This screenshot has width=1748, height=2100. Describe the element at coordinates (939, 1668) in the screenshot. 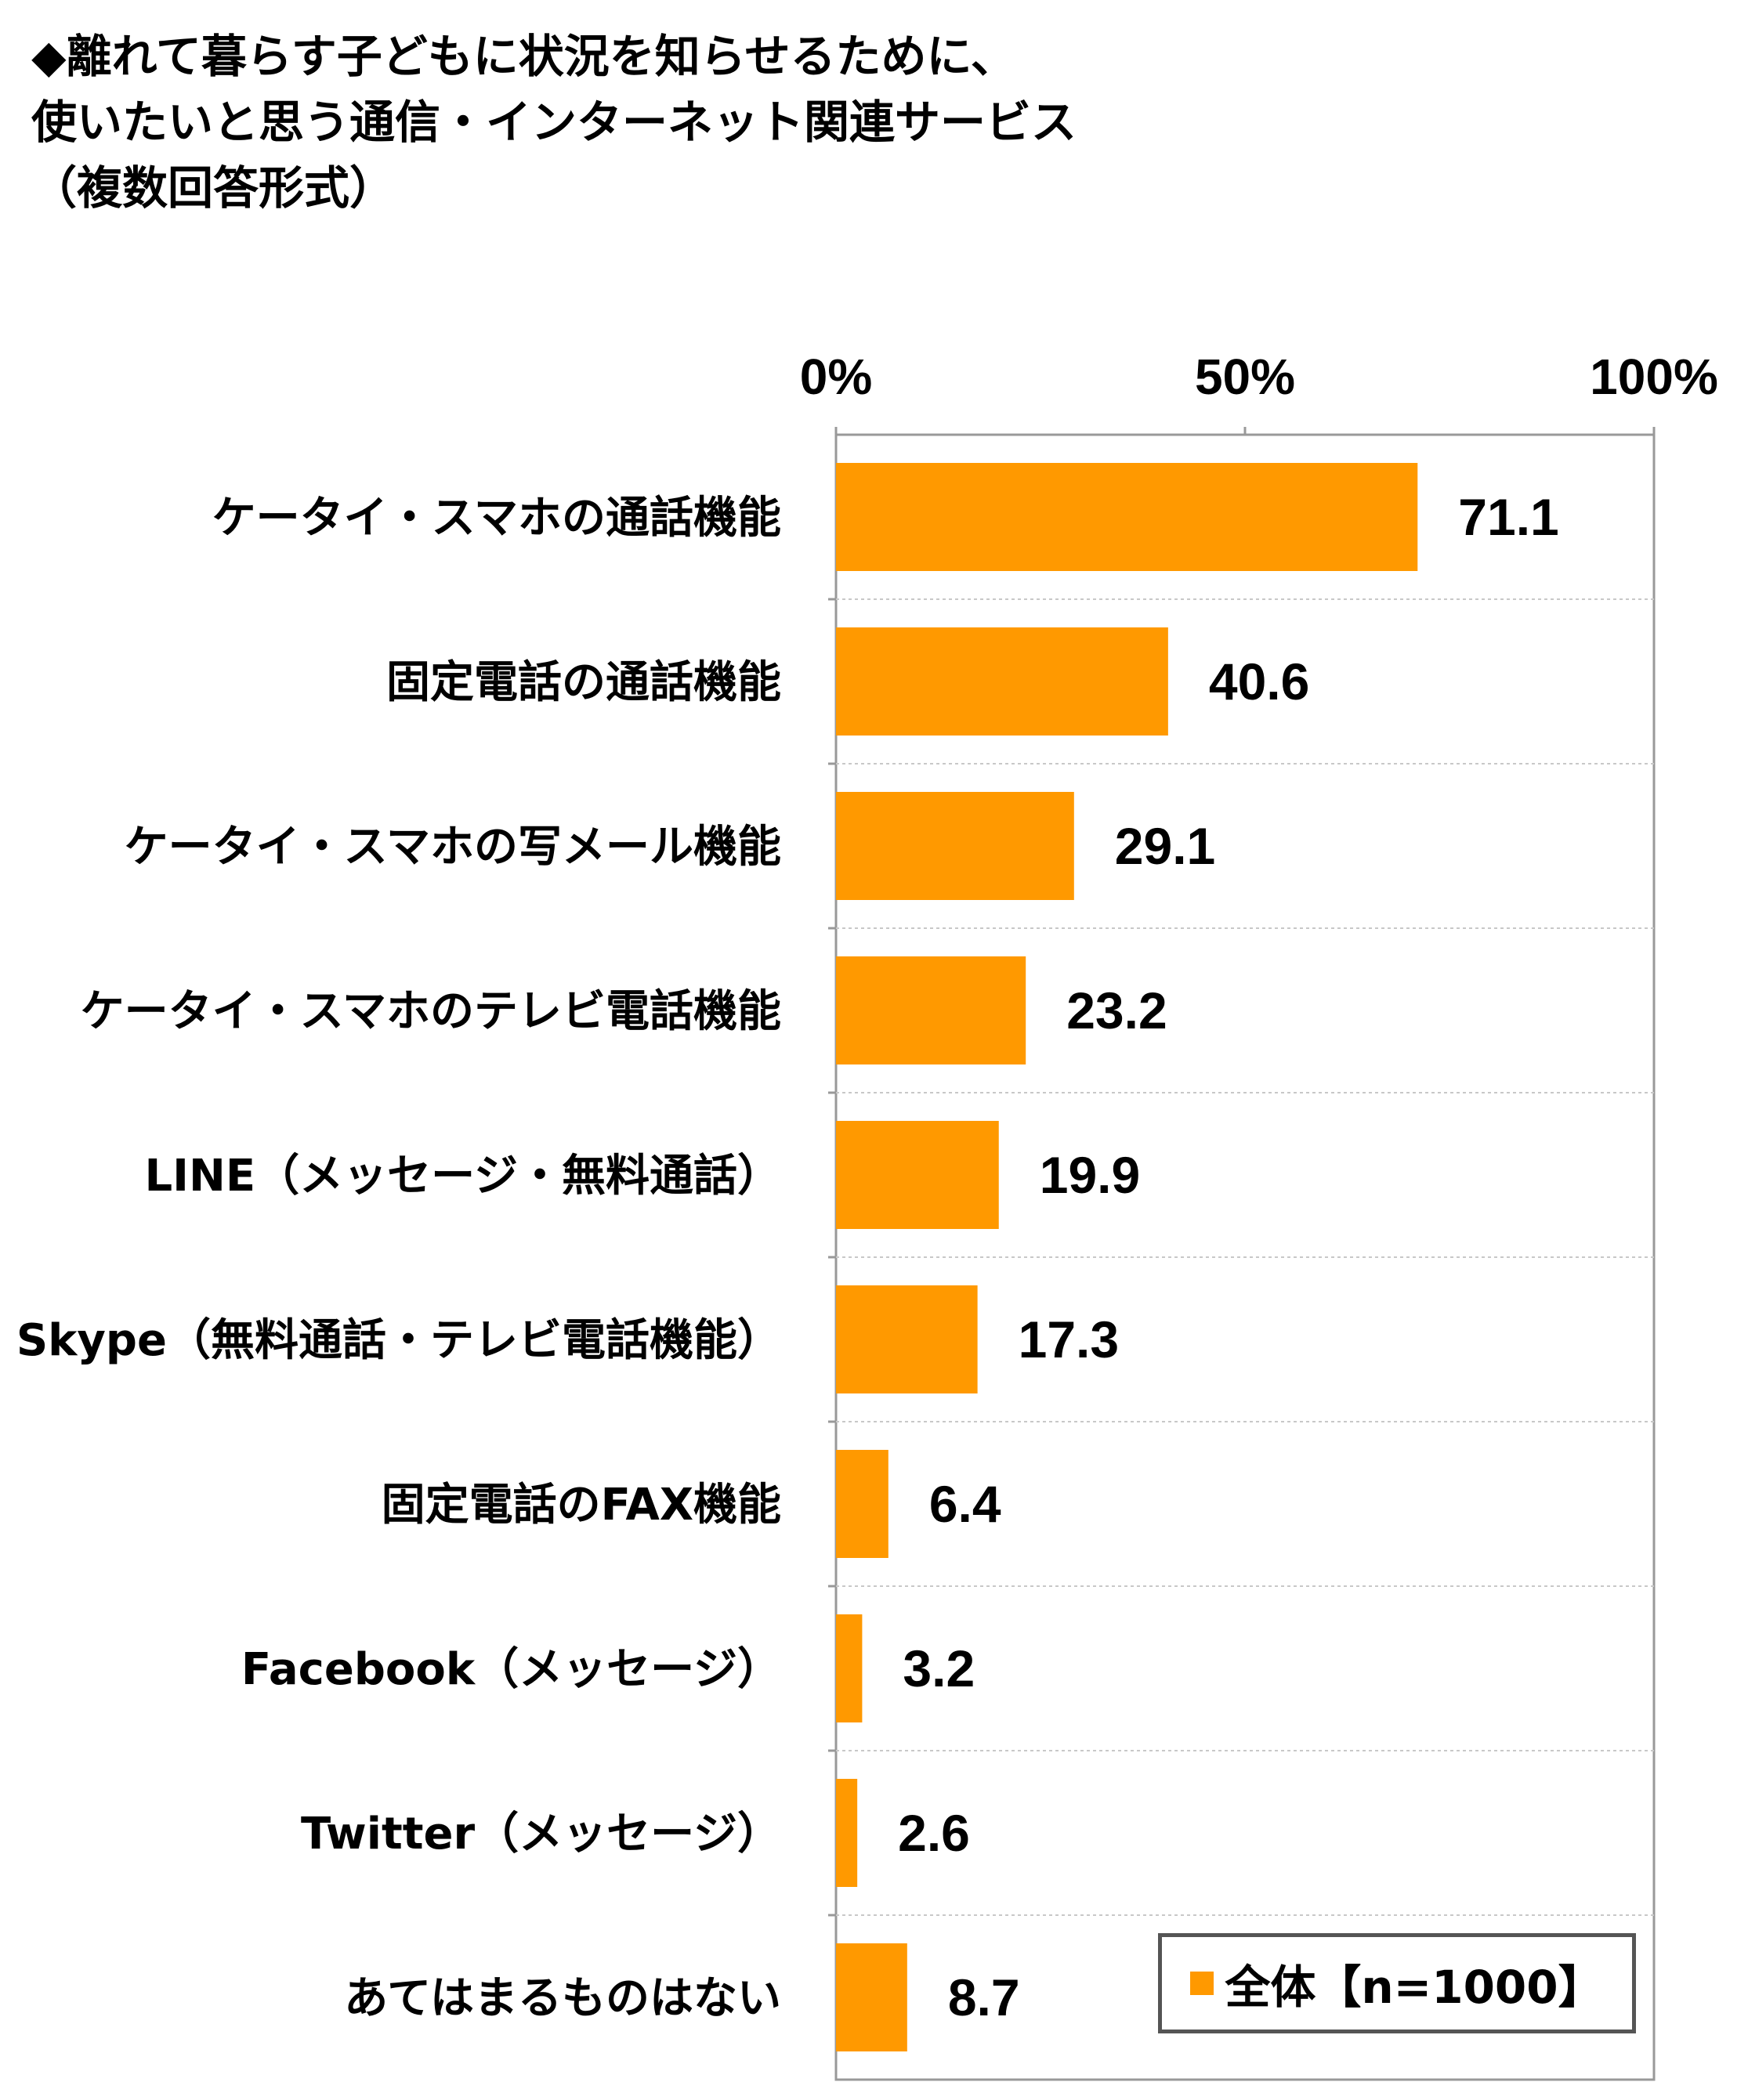

I see `data-label: 3.2` at that location.